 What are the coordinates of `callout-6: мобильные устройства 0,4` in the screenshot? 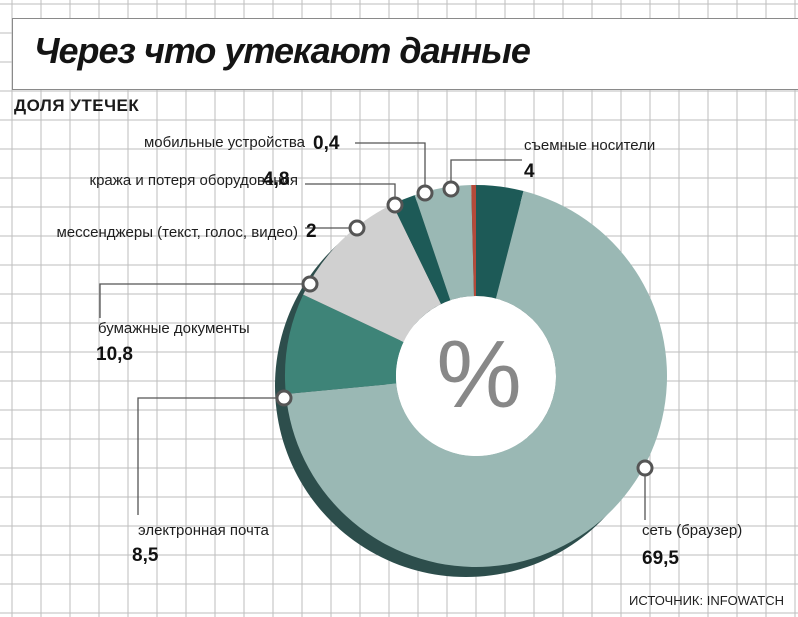 It's located at (289, 167).